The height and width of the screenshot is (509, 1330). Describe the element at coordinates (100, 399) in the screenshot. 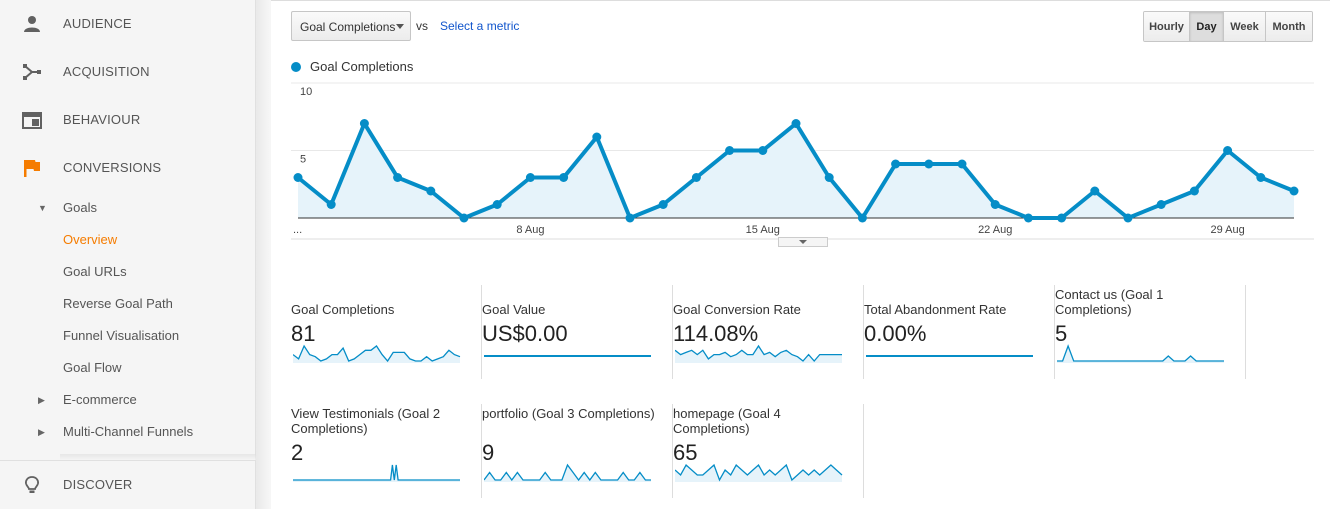

I see `sidebar-item-ecommerce: E-commerce` at that location.